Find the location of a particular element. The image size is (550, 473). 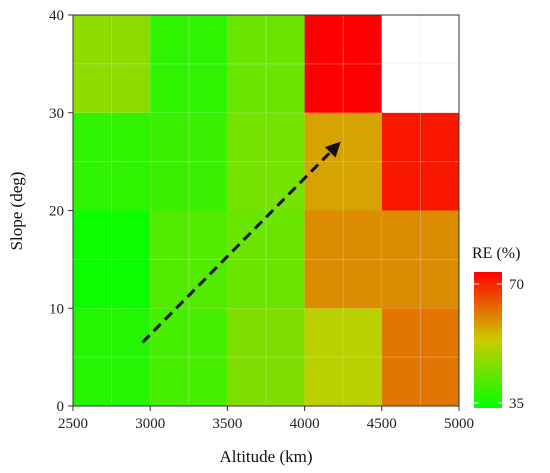

y-axis-title: Slope (deg) is located at coordinates (16, 211).